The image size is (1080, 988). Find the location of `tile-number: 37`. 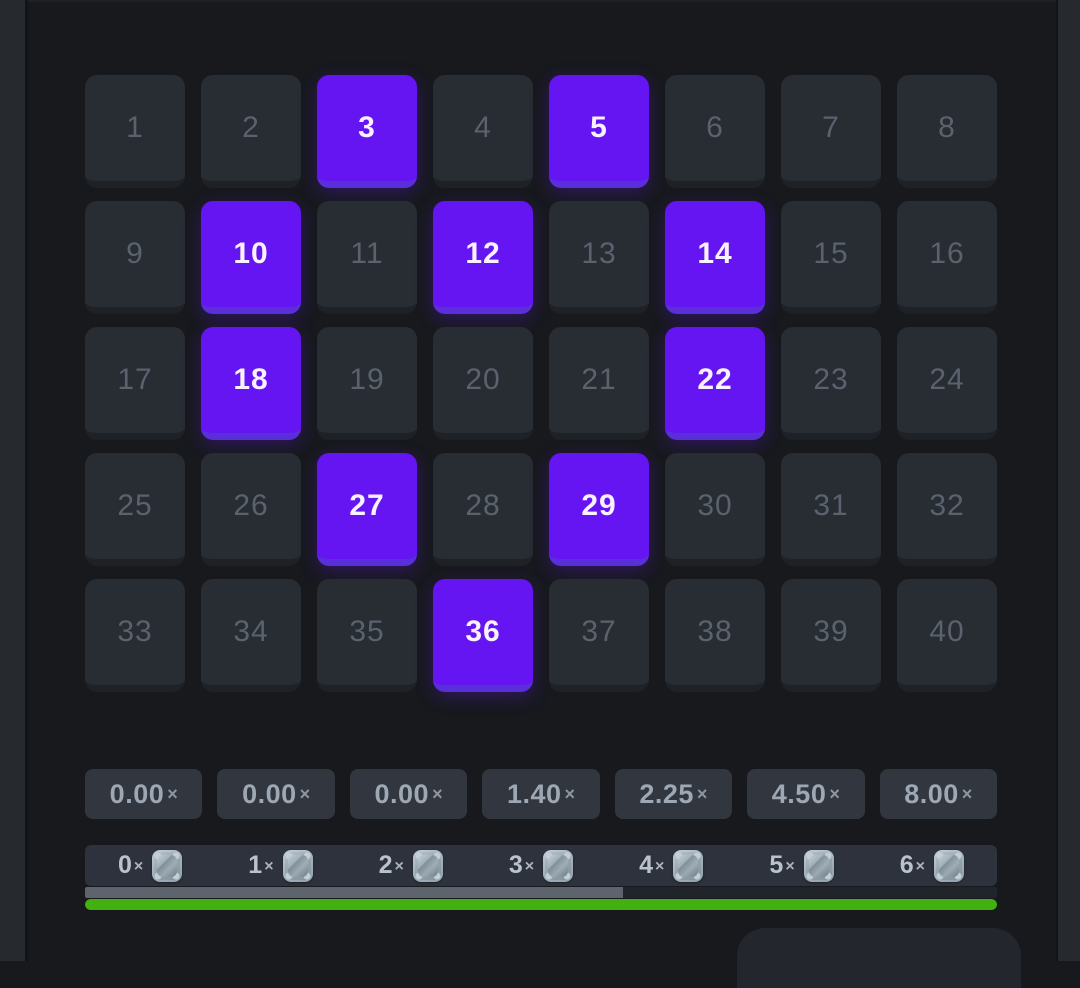

tile-number: 37 is located at coordinates (599, 631).